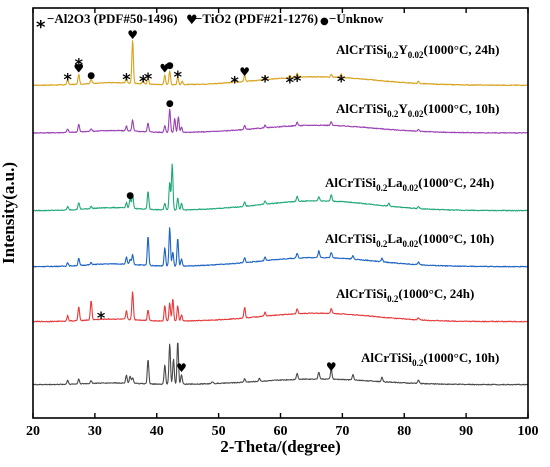 The image size is (550, 467). I want to click on x-tick-label: 30, so click(95, 431).